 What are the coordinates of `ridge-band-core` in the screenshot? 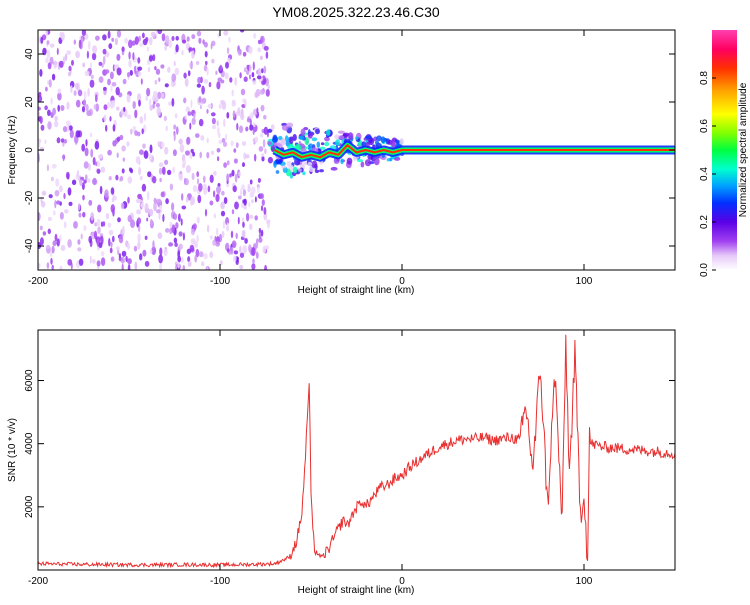 It's located at (474, 151).